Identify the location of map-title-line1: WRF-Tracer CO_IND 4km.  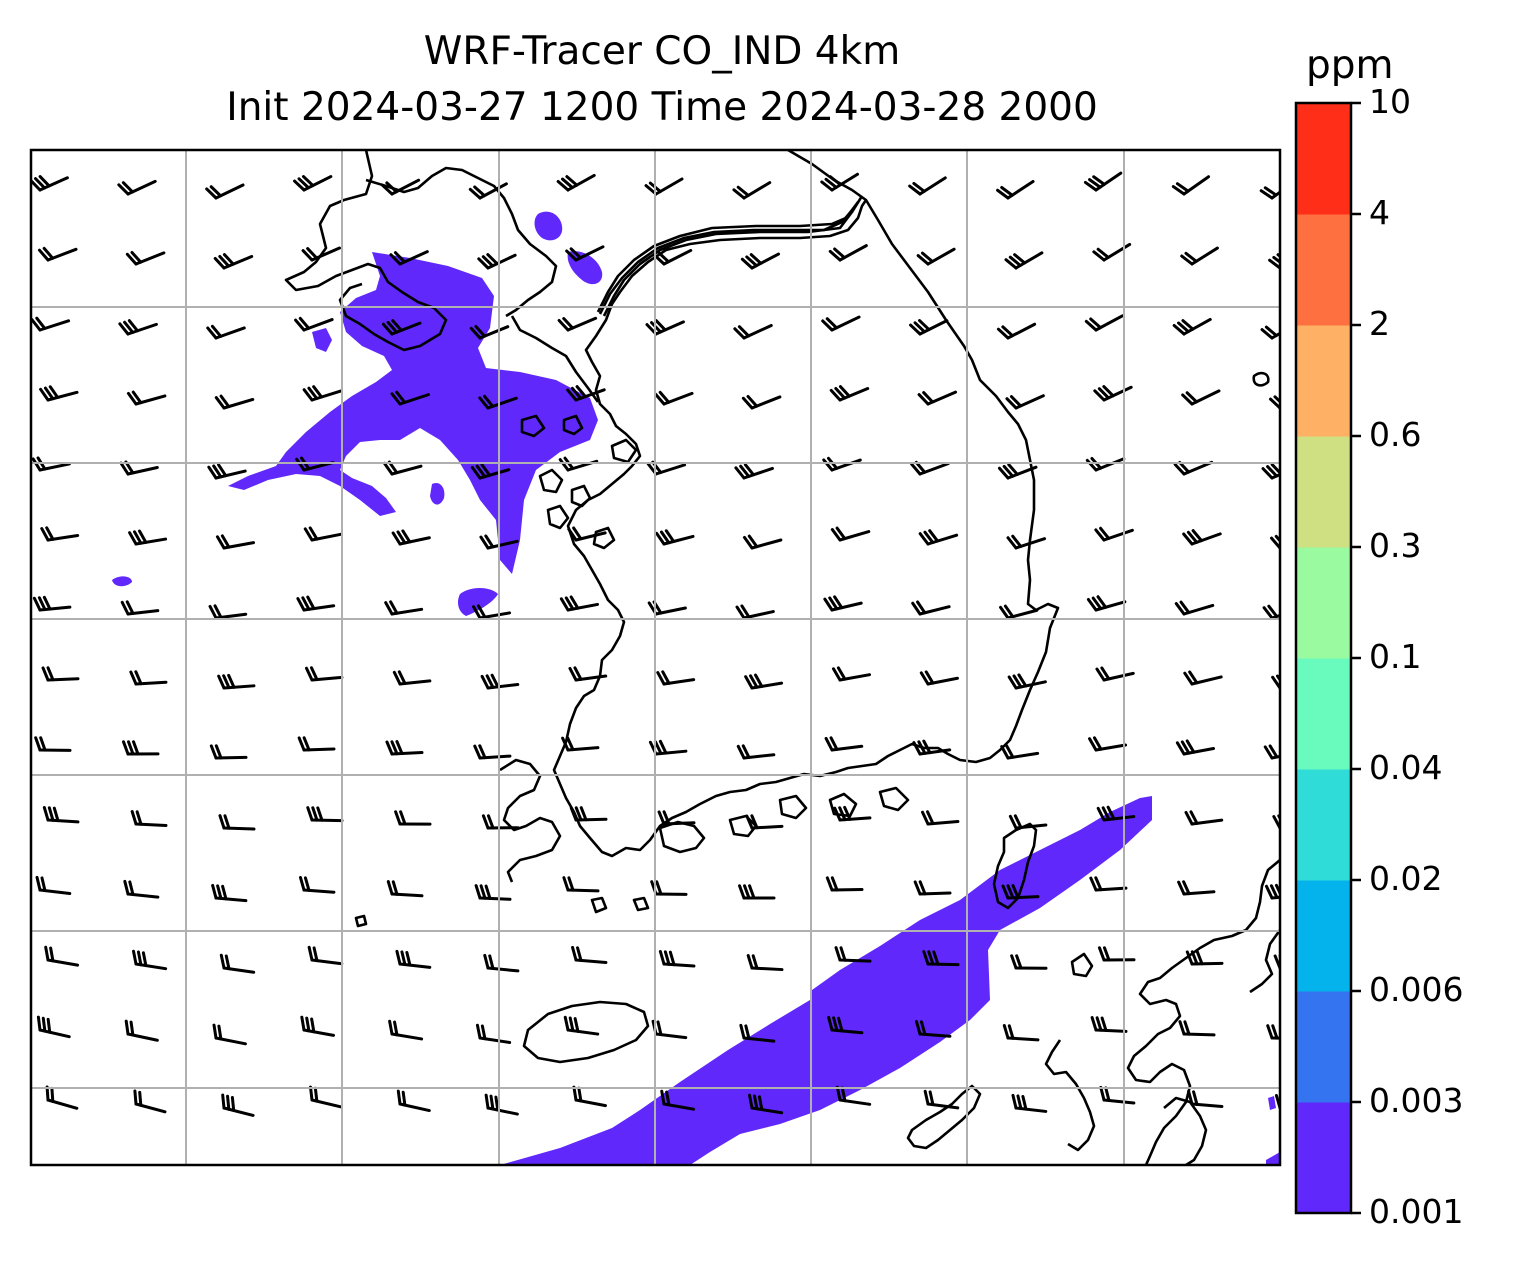
(662, 51).